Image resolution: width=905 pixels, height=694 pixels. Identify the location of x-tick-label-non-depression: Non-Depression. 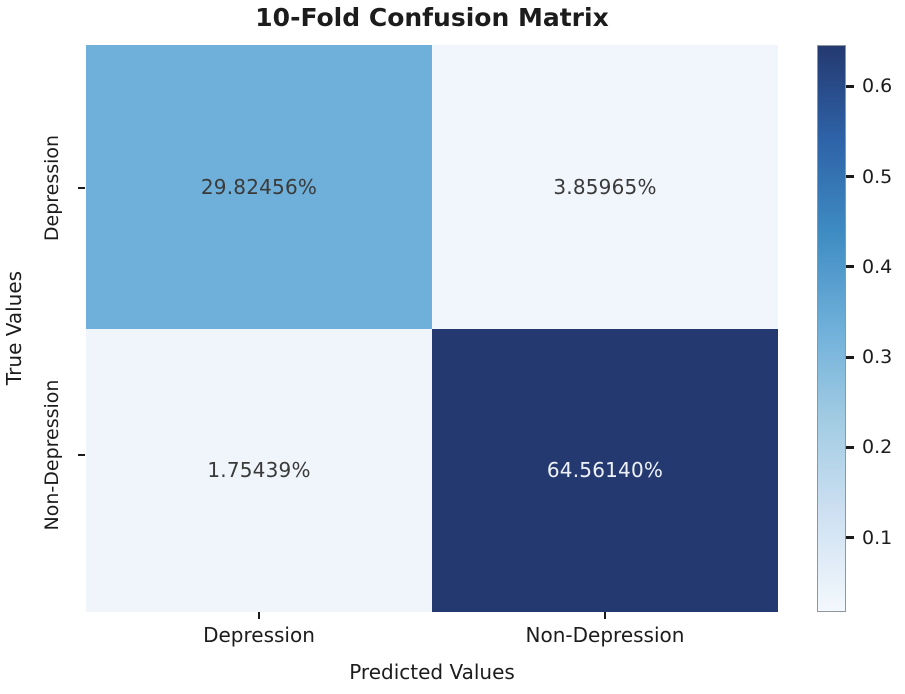
(605, 635).